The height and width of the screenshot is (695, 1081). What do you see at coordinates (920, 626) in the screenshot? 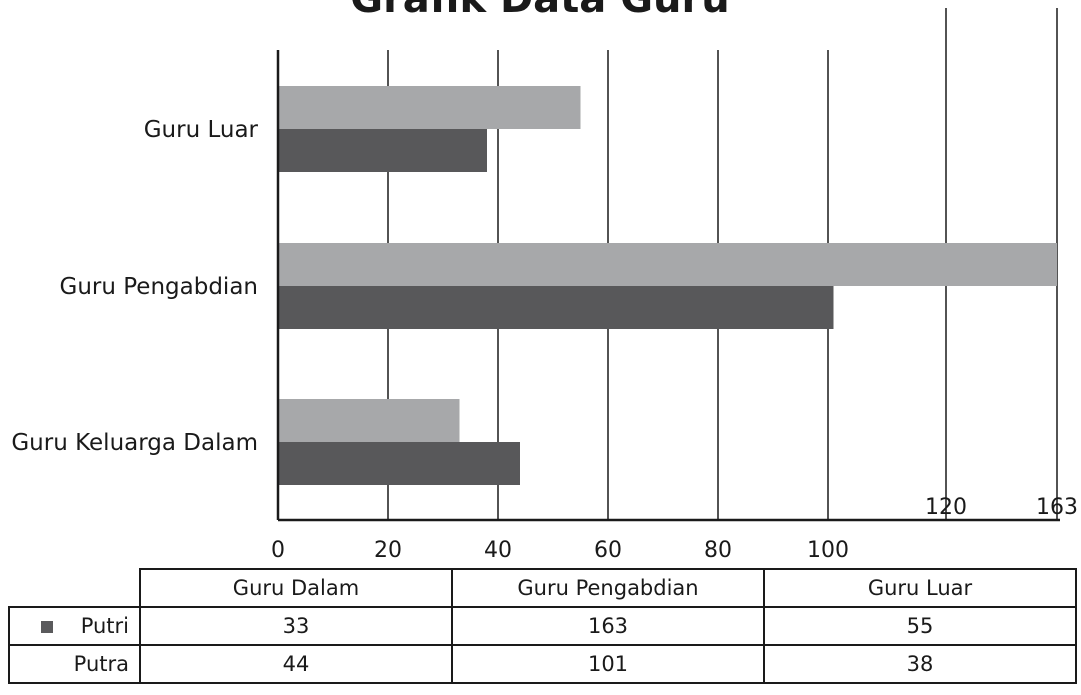
I see `table-cell: 55` at bounding box center [920, 626].